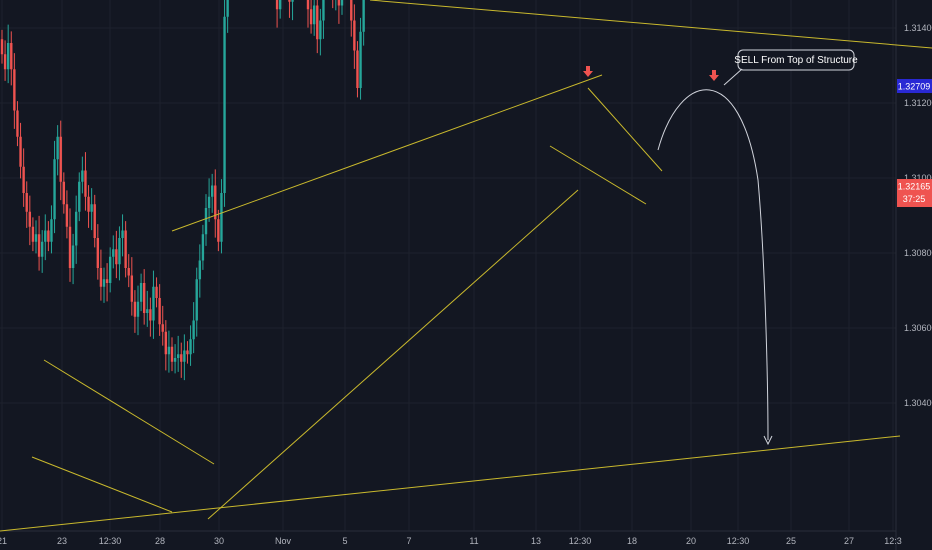 The height and width of the screenshot is (550, 932). I want to click on sell-annotation-callout: SELL From Top of Structure, so click(790, 67).